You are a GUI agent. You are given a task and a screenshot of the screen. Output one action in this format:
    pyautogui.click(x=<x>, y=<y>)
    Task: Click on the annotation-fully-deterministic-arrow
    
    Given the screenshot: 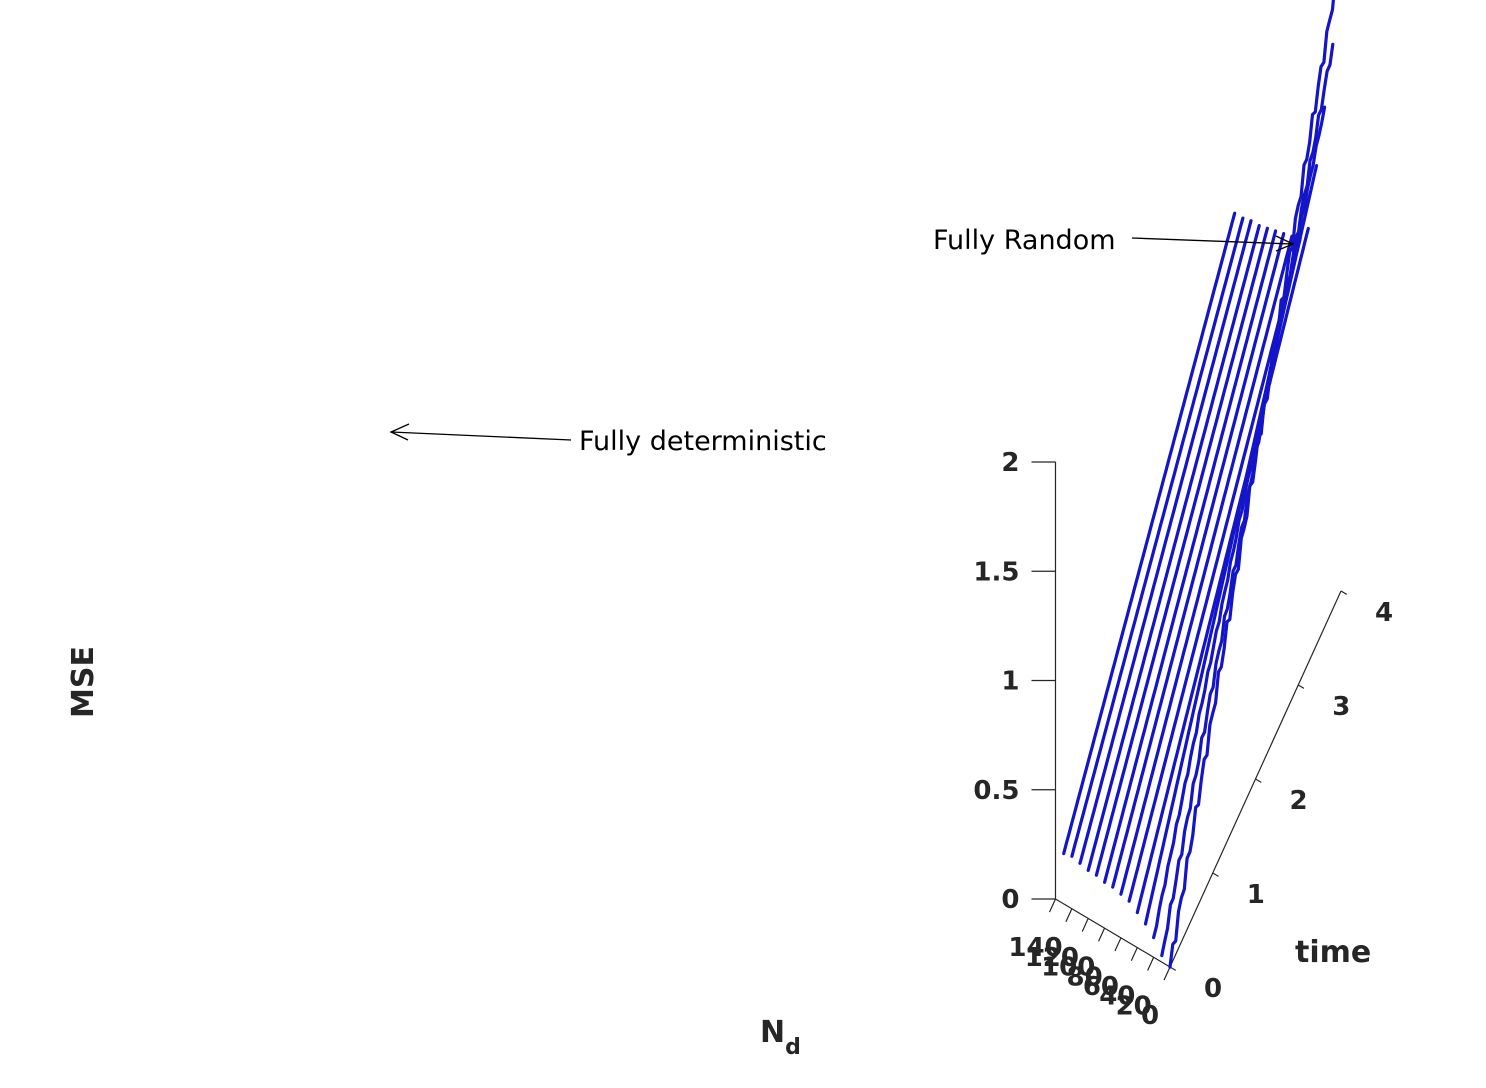 What is the action you would take?
    pyautogui.click(x=481, y=436)
    